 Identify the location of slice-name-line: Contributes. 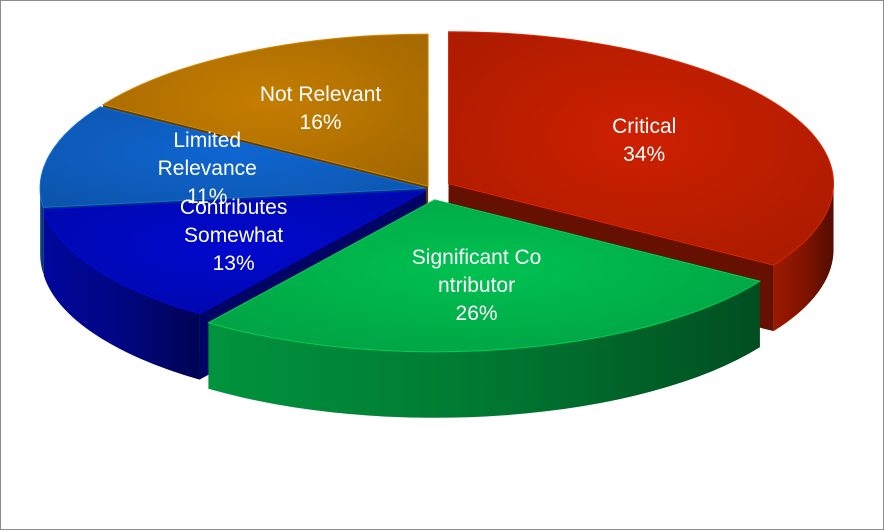
(233, 207).